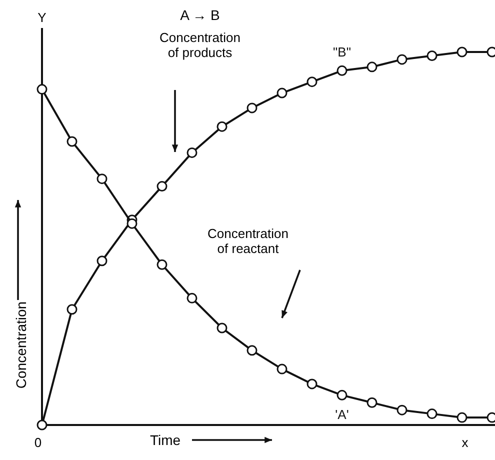 The height and width of the screenshot is (460, 495). I want to click on text: 0, so click(38, 442).